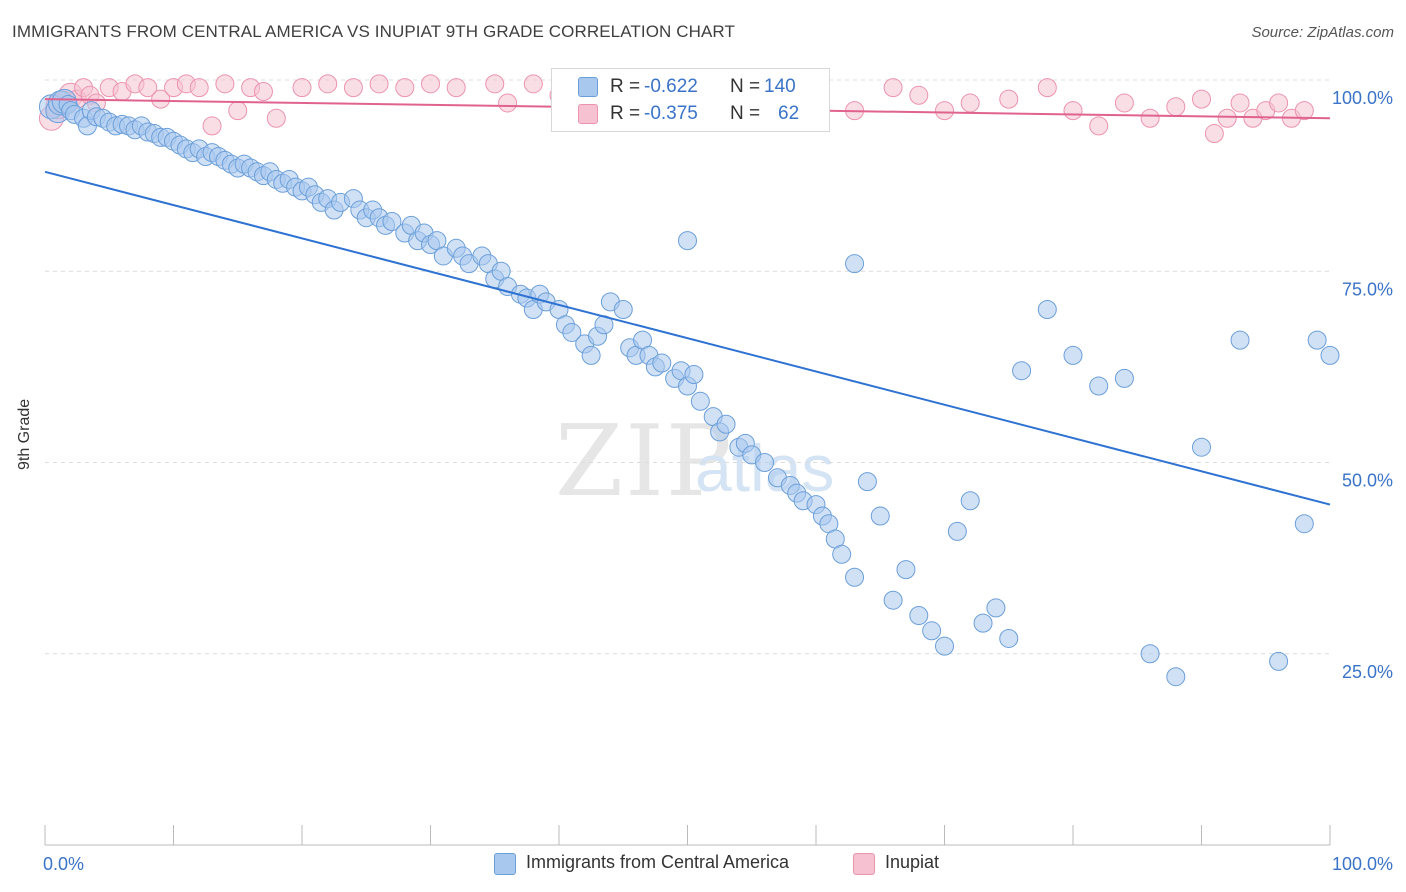 The height and width of the screenshot is (892, 1406). I want to click on x-axis, so click(687, 835).